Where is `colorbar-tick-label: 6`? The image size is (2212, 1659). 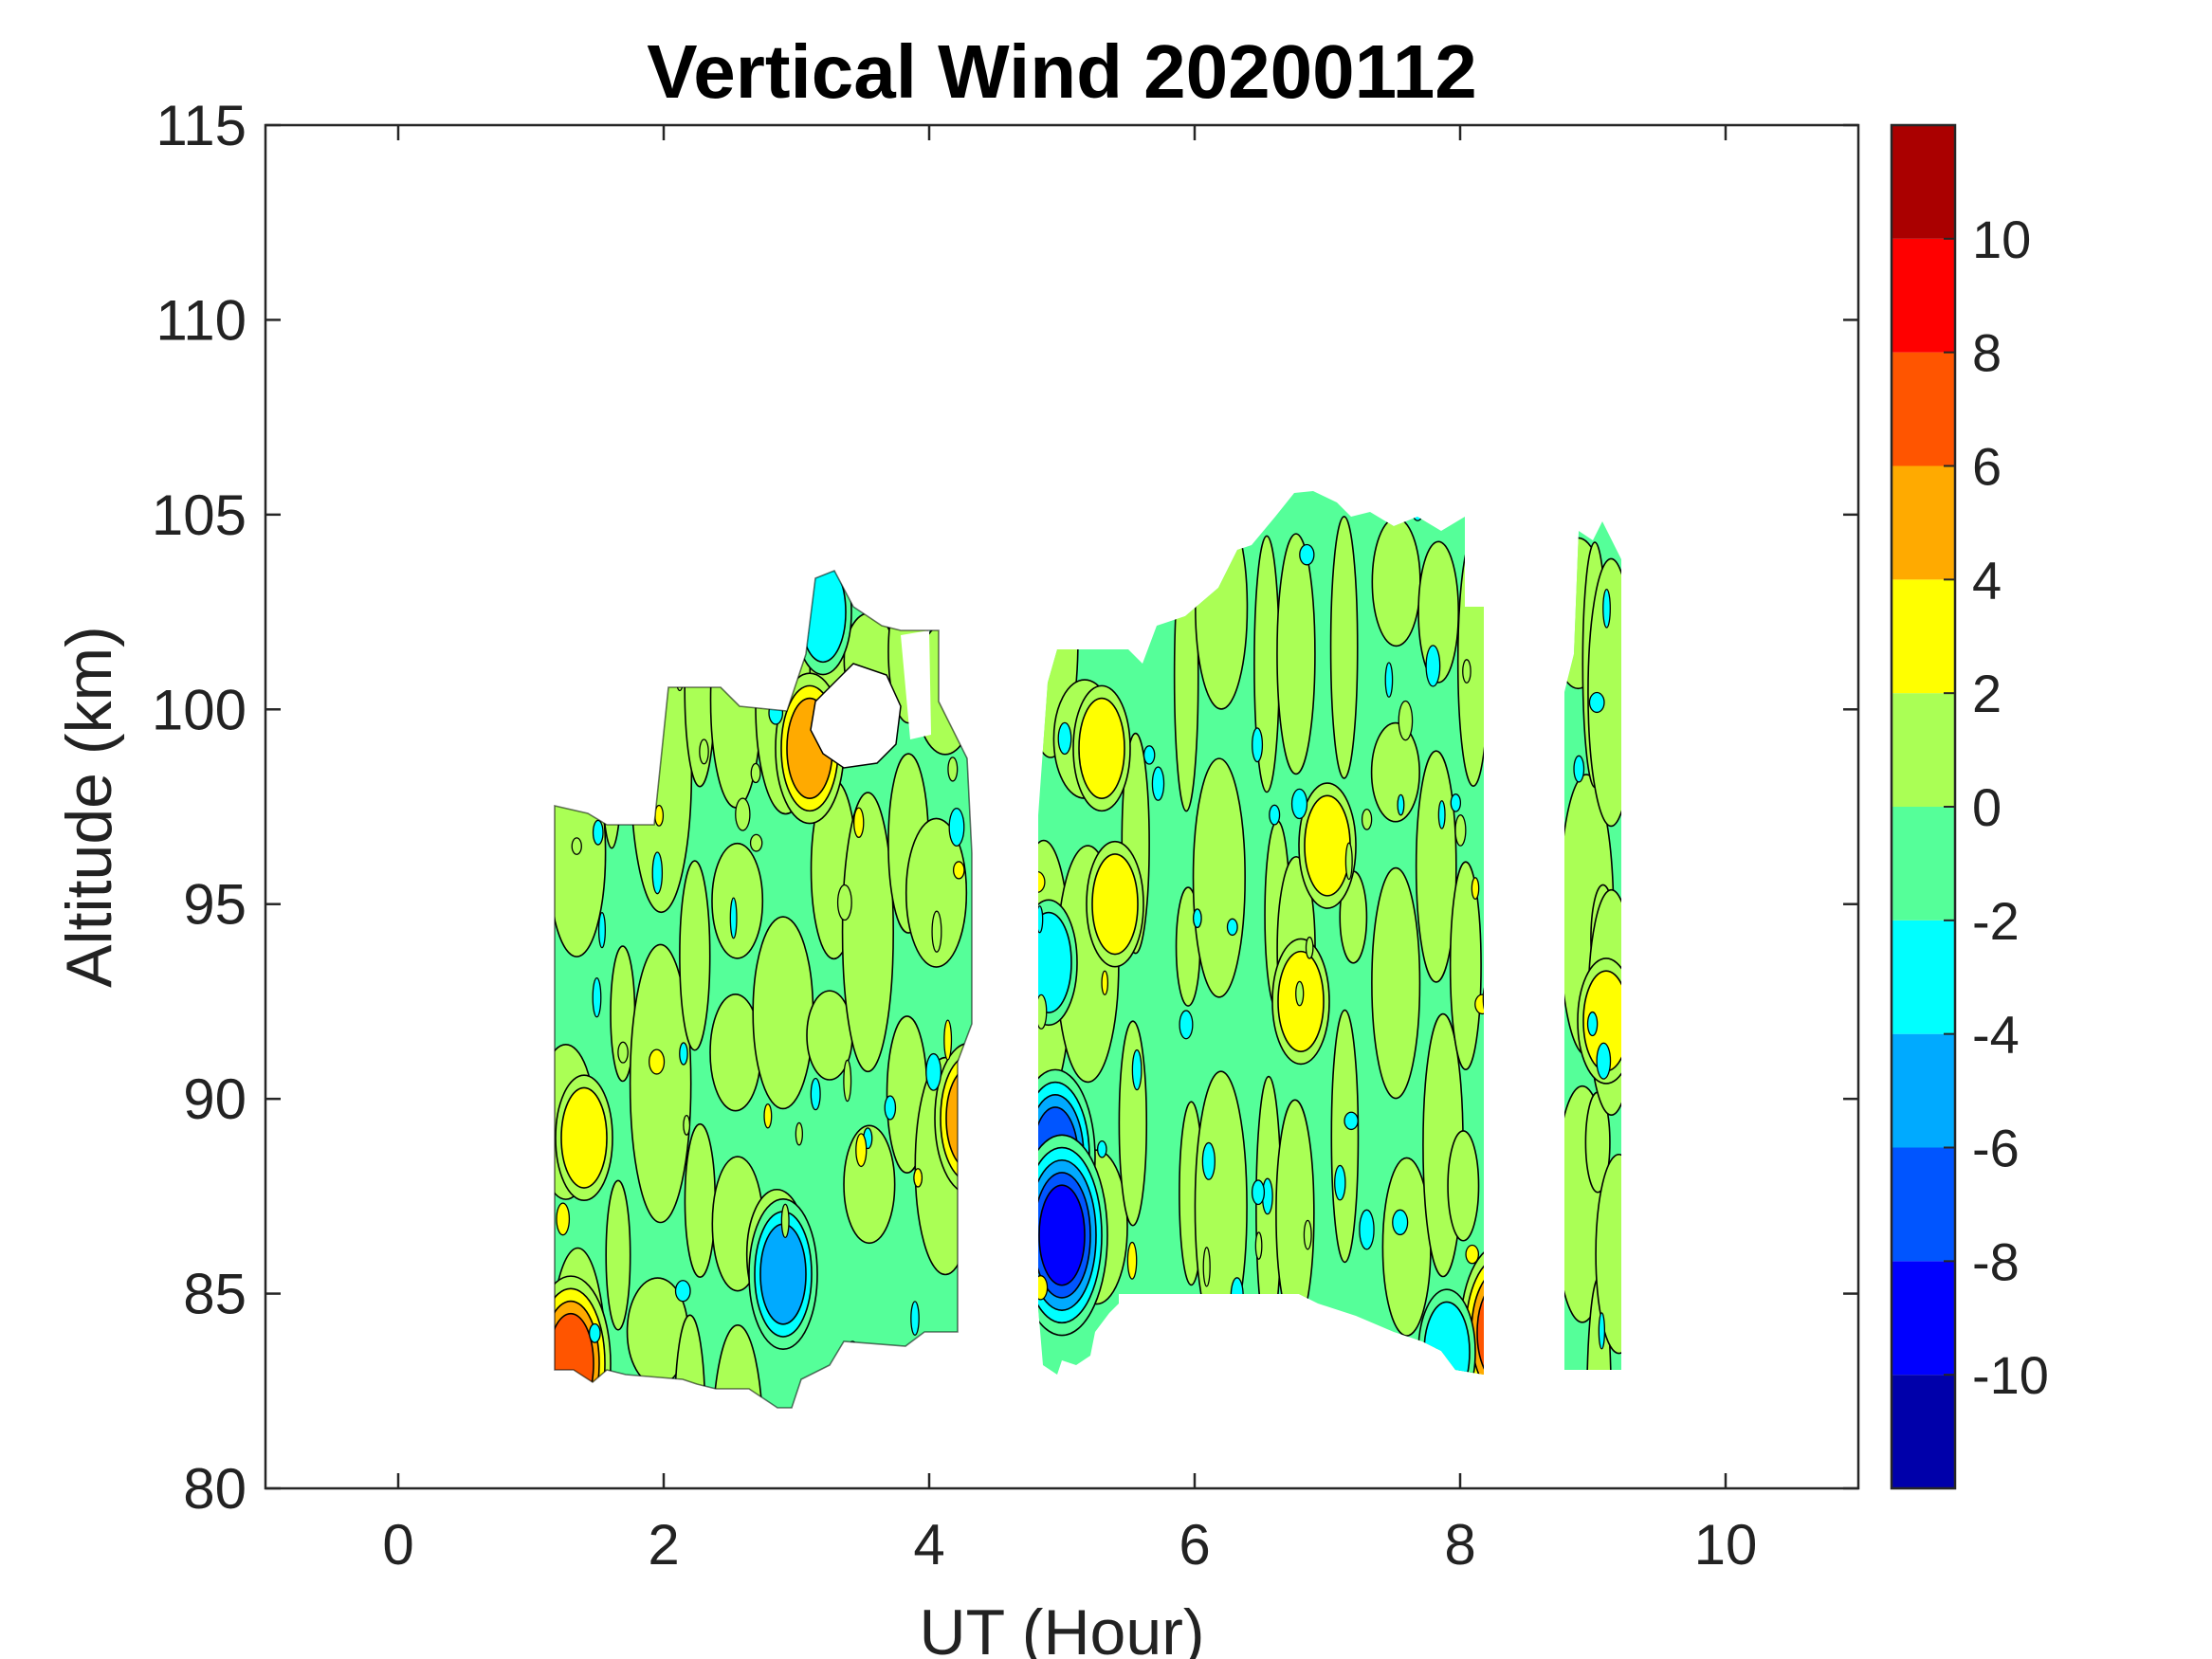
colorbar-tick-label: 6 is located at coordinates (1987, 467).